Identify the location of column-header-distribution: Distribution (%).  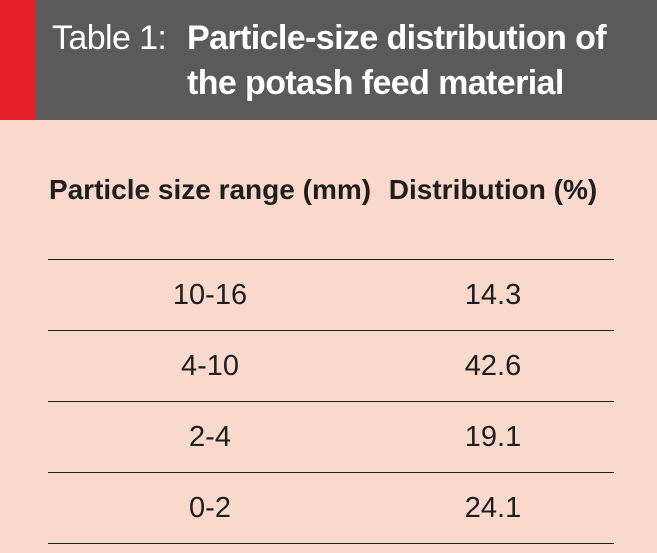
(493, 189).